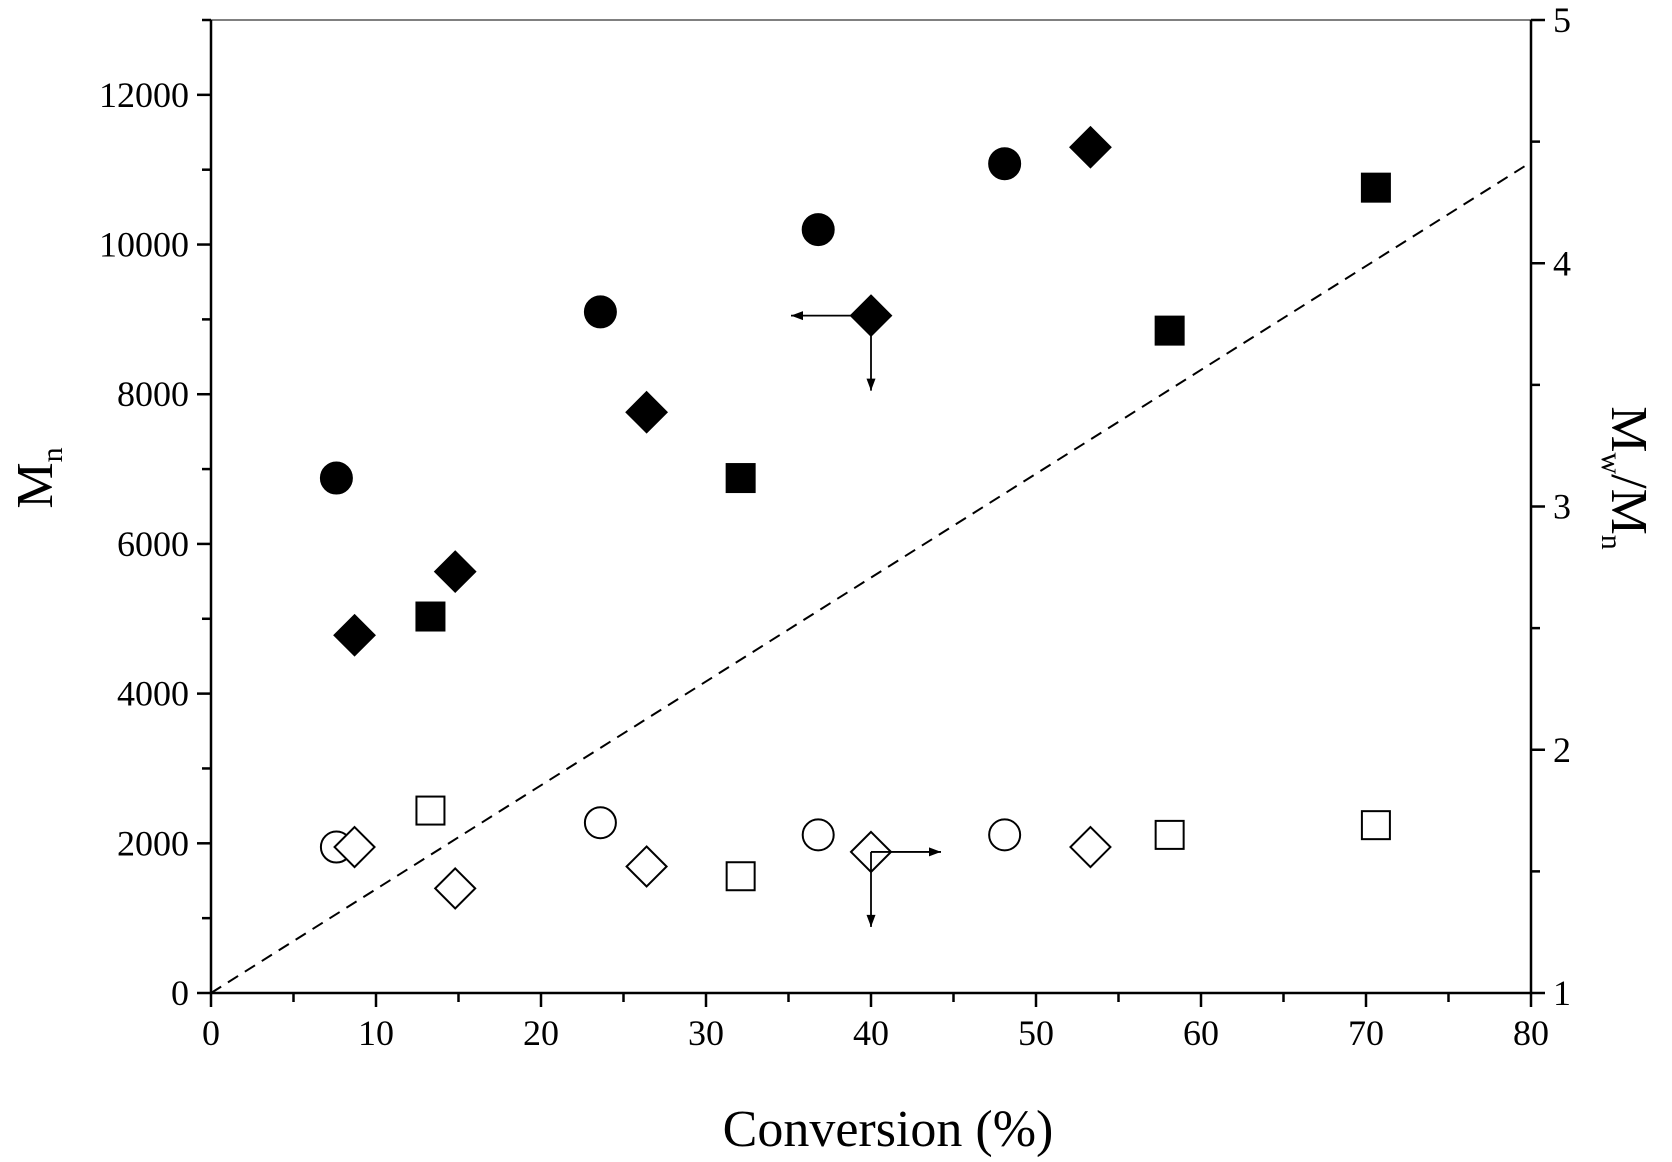  I want to click on y-tick-label: 0, so click(180, 993).